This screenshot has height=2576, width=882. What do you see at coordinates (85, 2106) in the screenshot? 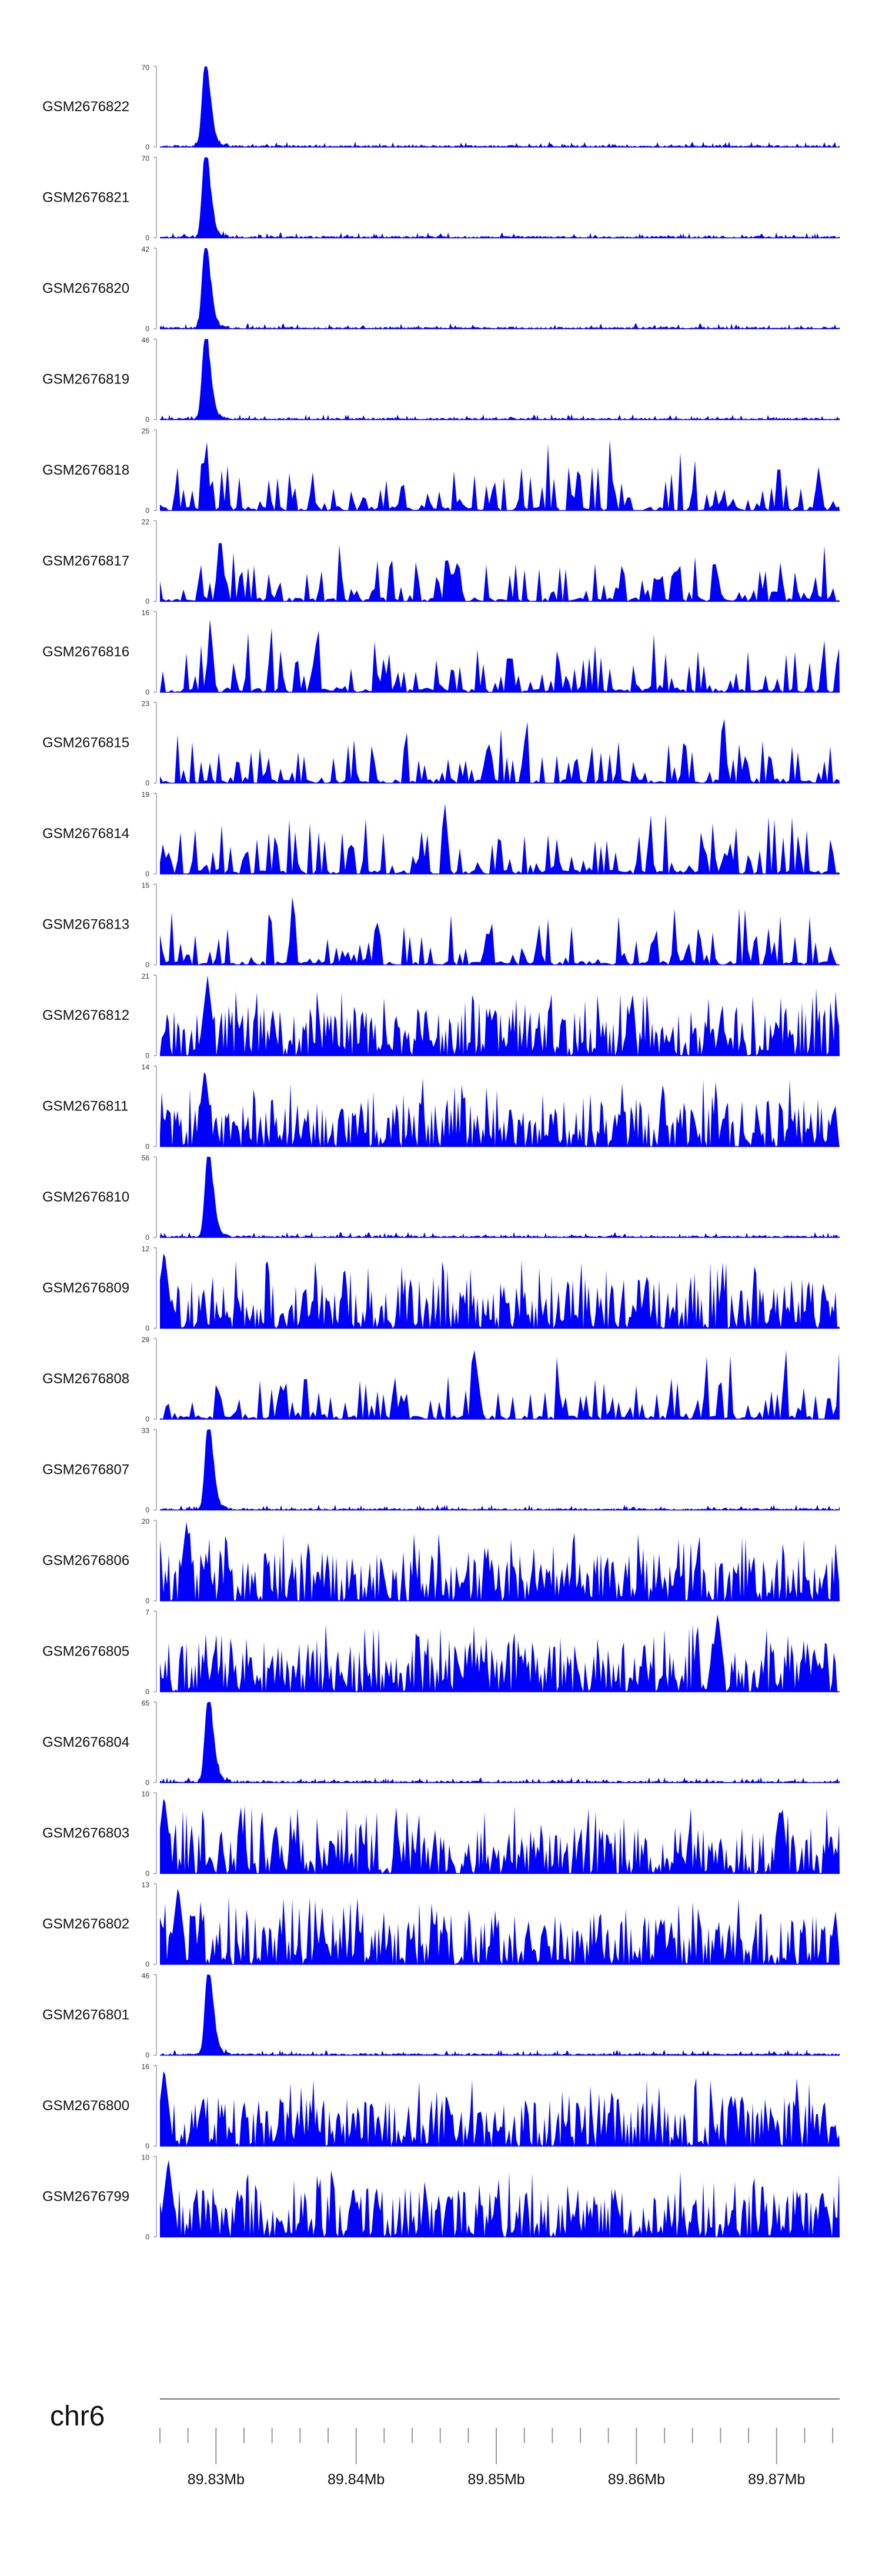
I see `track-label: GSM2676800` at bounding box center [85, 2106].